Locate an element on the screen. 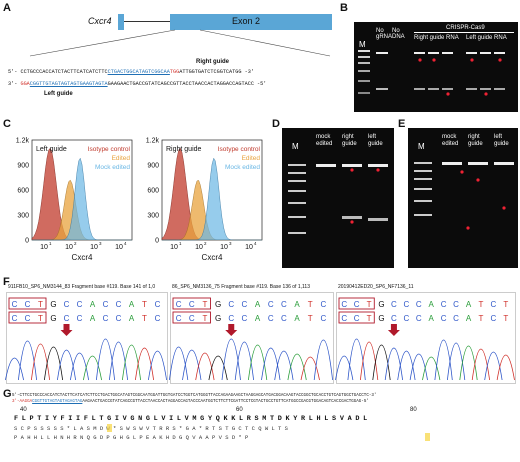  gel-b-sub-left: Left guide RNA is located at coordinates (486, 38).